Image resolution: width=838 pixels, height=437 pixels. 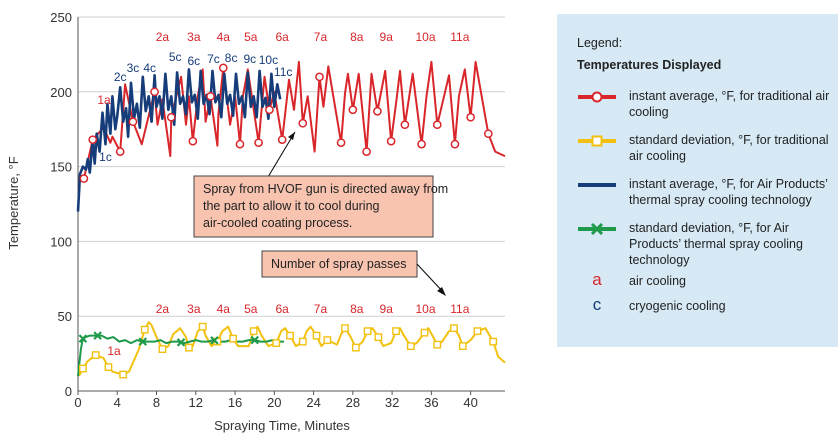 What do you see at coordinates (274, 402) in the screenshot?
I see `x-tick-label: 20` at bounding box center [274, 402].